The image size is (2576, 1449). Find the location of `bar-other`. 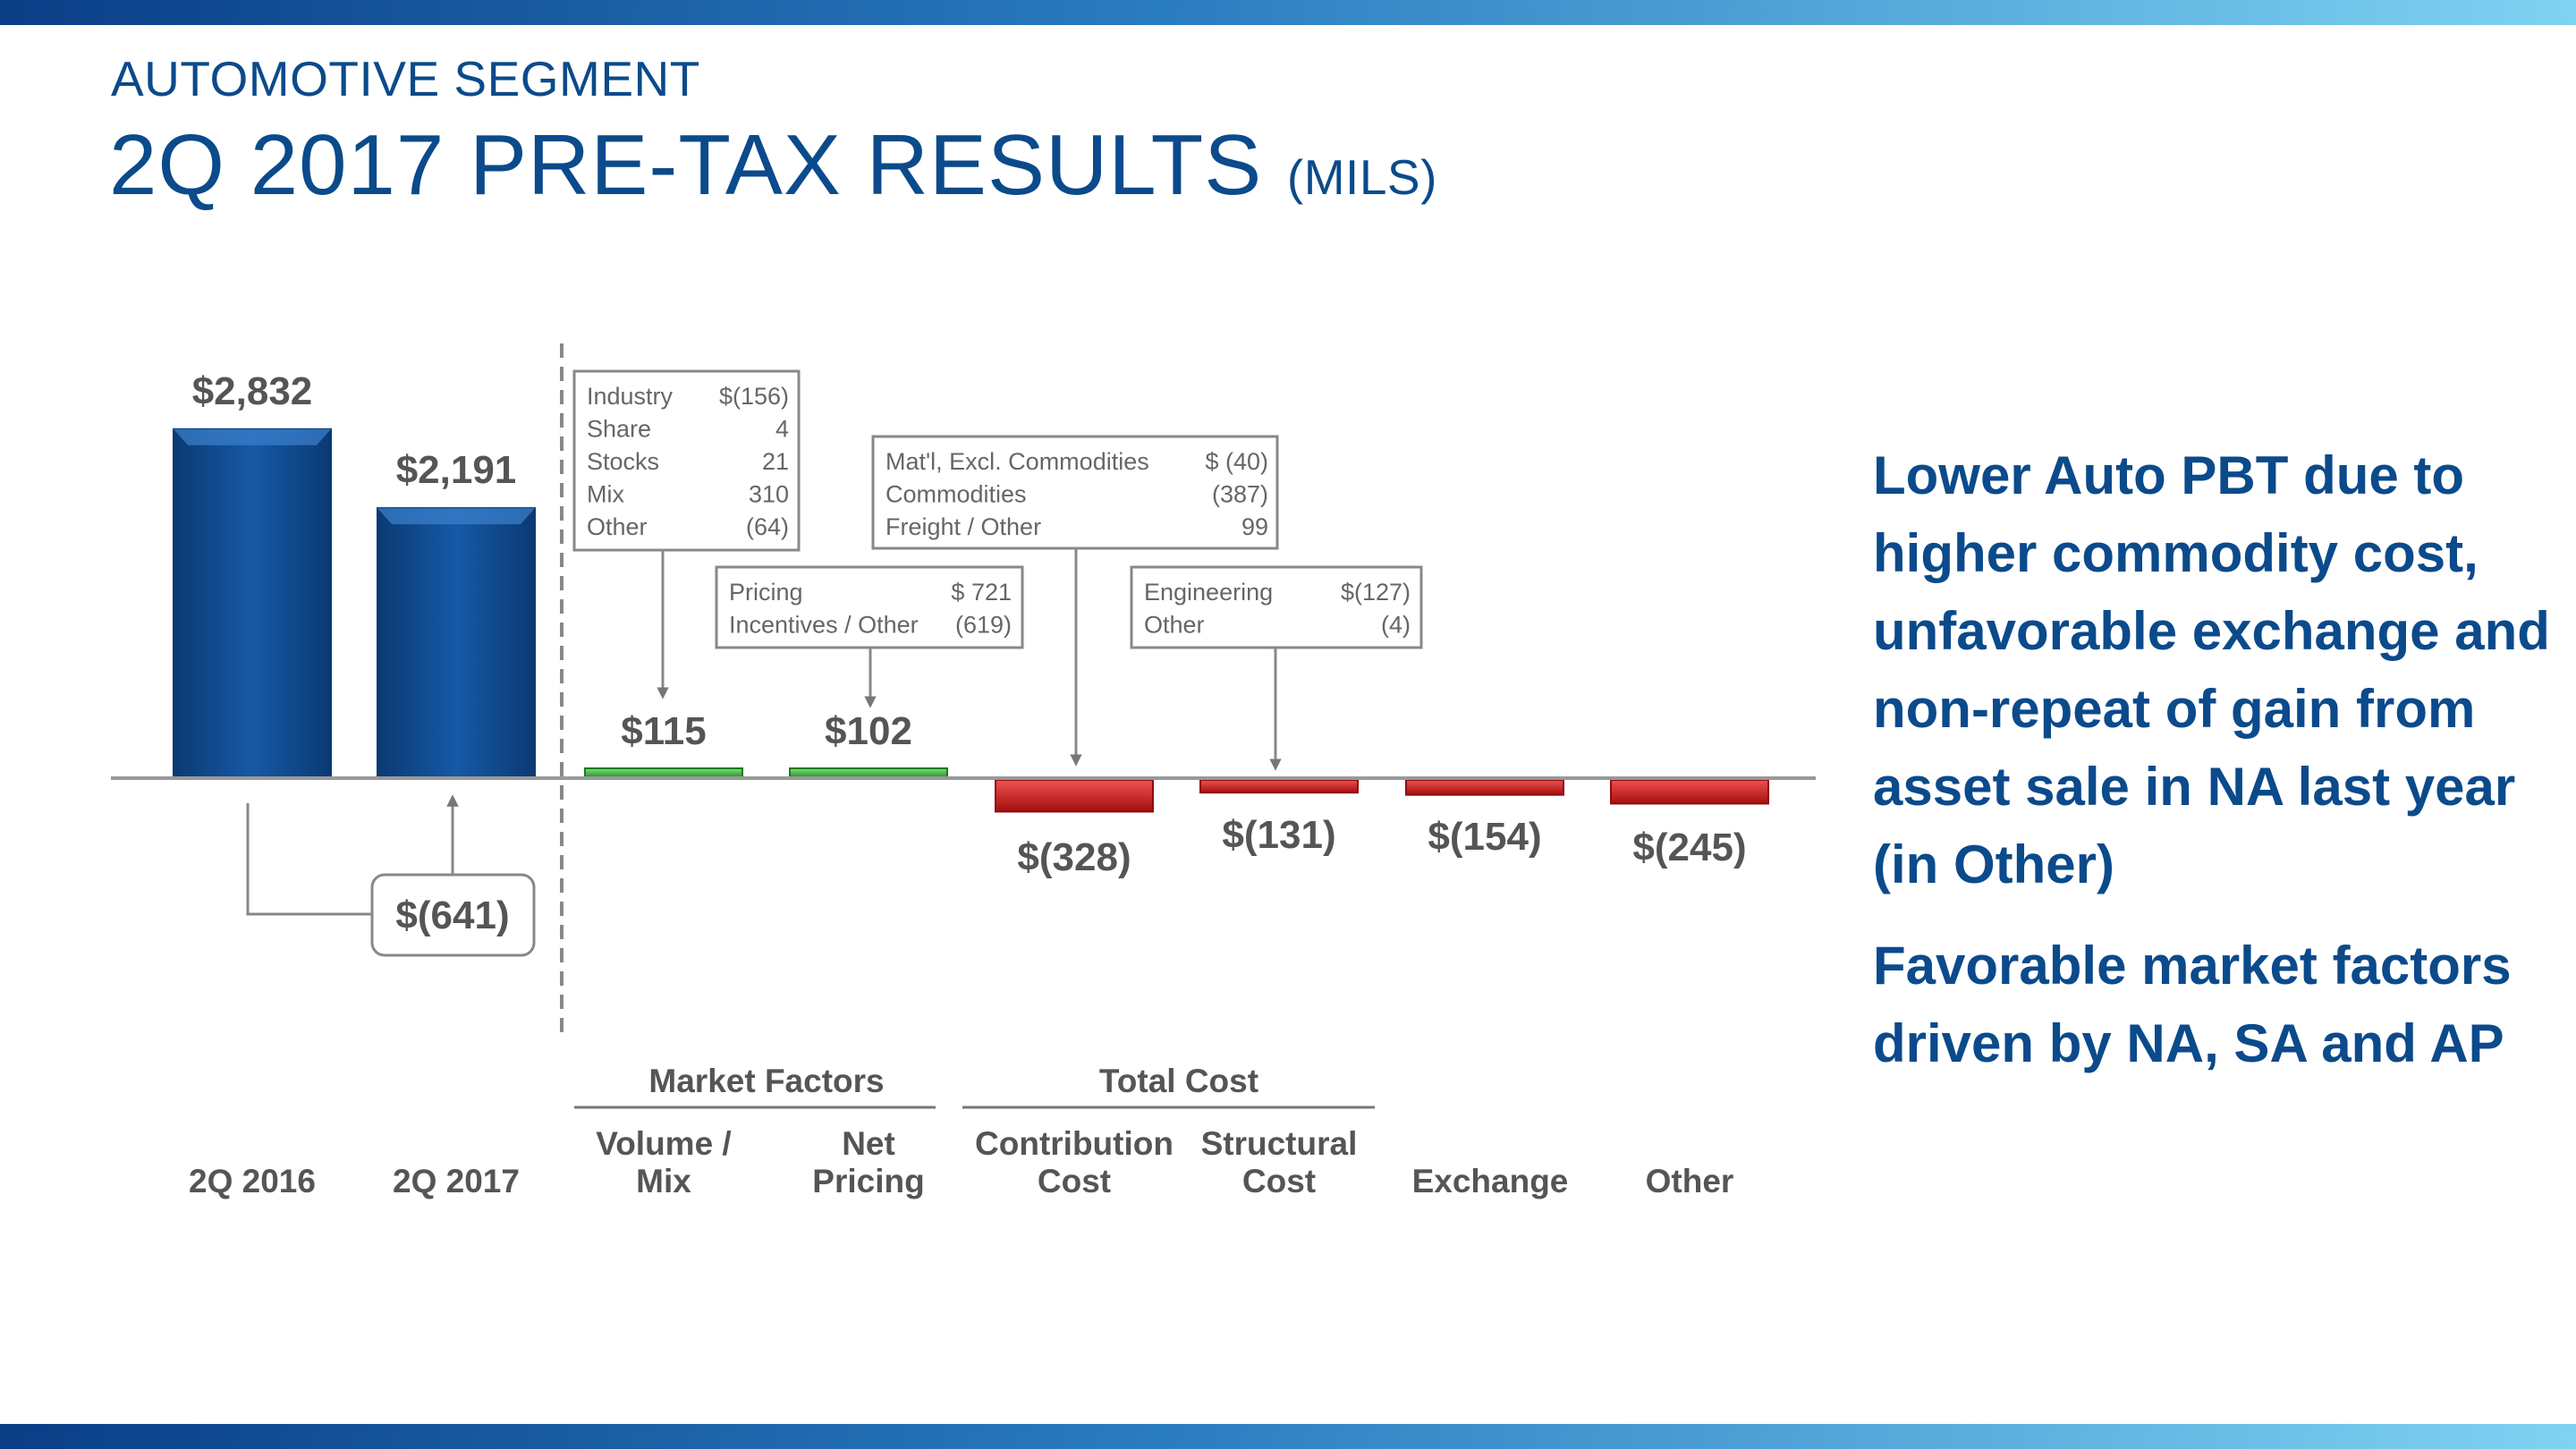

bar-other is located at coordinates (1689, 792).